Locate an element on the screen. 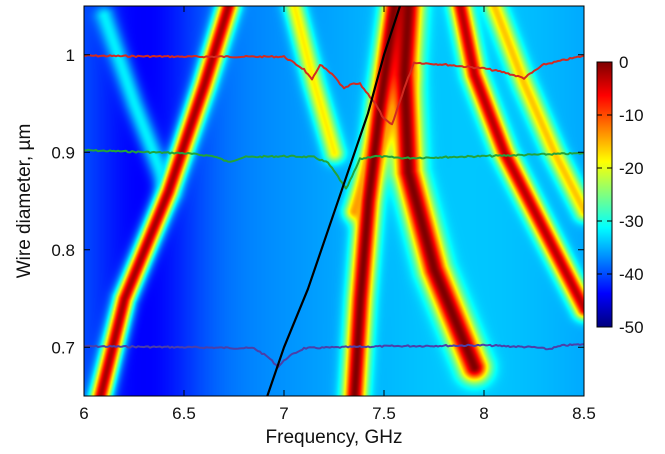  colorbar-tick-label: 0 is located at coordinates (623, 62).